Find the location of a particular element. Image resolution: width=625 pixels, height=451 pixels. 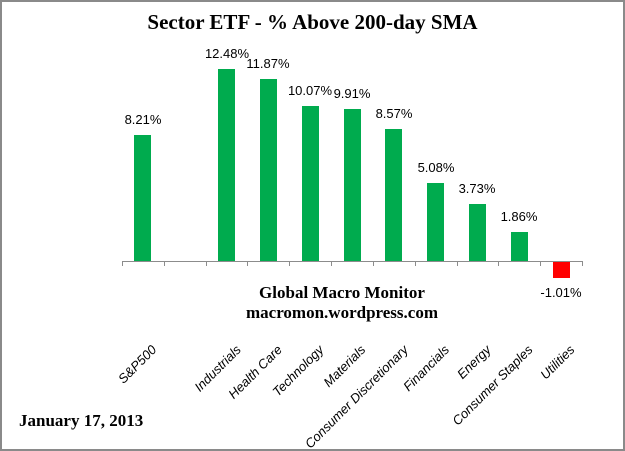

value-label: 8.21% is located at coordinates (143, 119).